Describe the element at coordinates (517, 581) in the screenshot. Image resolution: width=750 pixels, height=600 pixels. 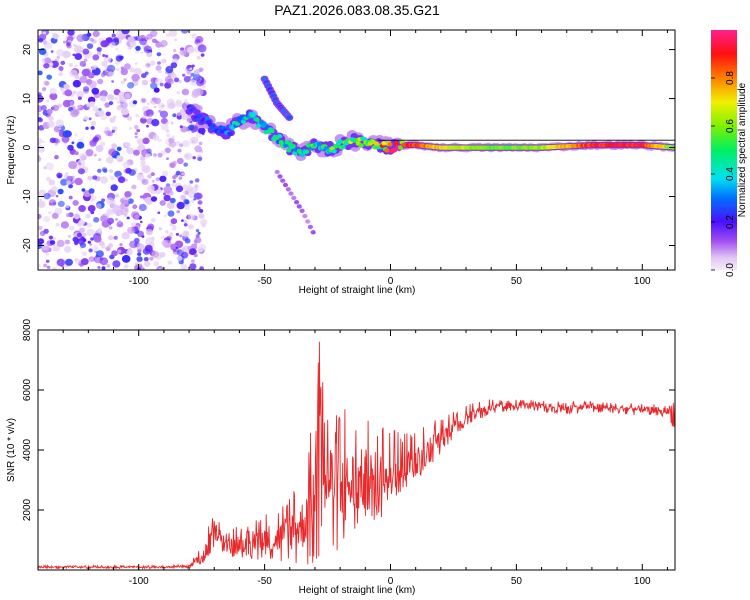
I see `x-tick-label: 50` at that location.